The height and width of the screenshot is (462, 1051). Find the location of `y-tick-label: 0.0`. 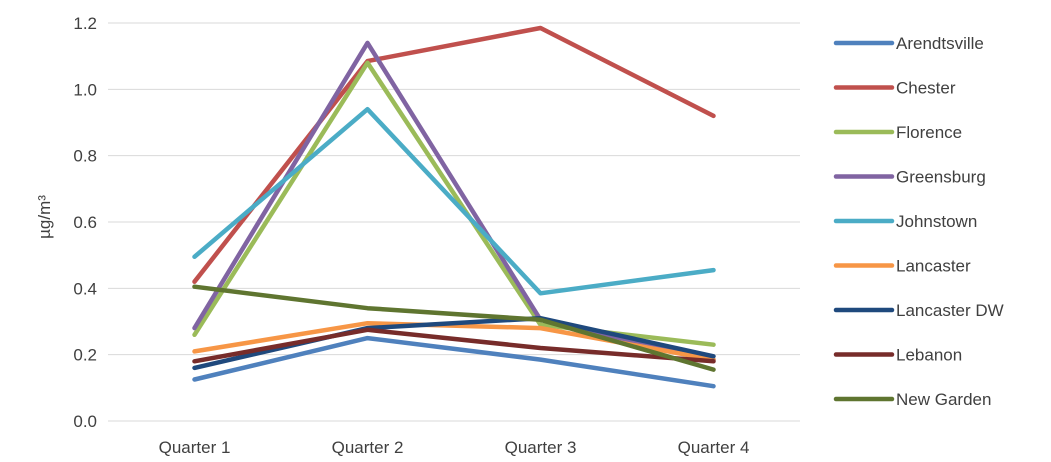

y-tick-label: 0.0 is located at coordinates (85, 421).